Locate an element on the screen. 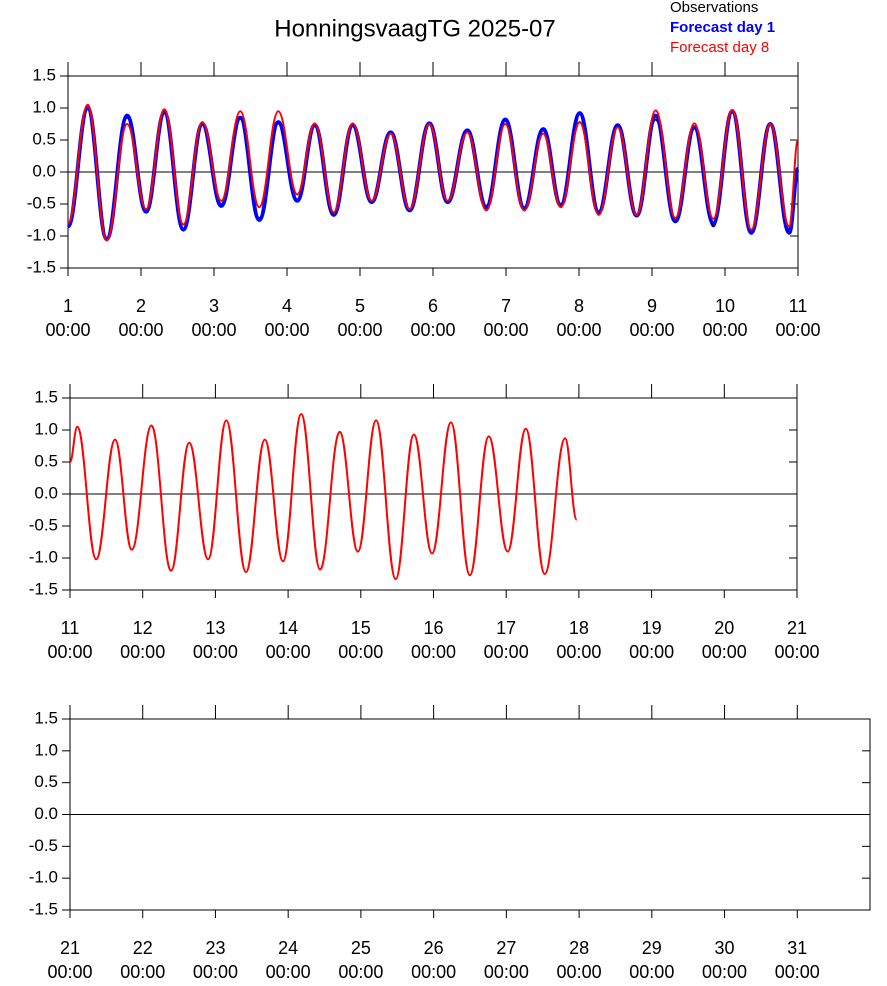 Image resolution: width=887 pixels, height=986 pixels. x-tick-label: 18 00:00 is located at coordinates (579, 640).